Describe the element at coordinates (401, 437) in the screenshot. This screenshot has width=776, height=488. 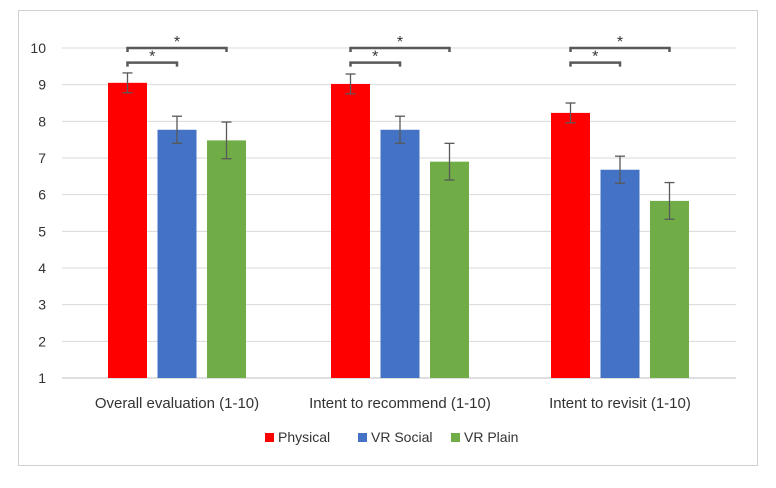
I see `legend-label: VR Social` at that location.